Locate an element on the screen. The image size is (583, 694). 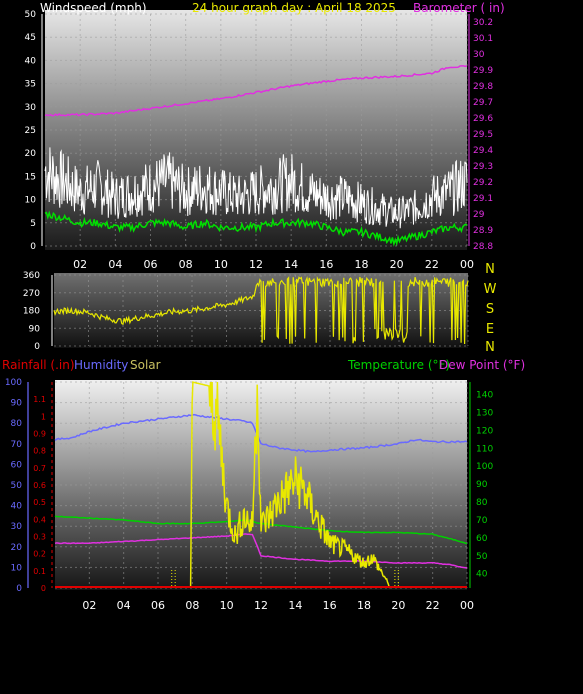
temperature-tick-label: 130 is located at coordinates (484, 413).